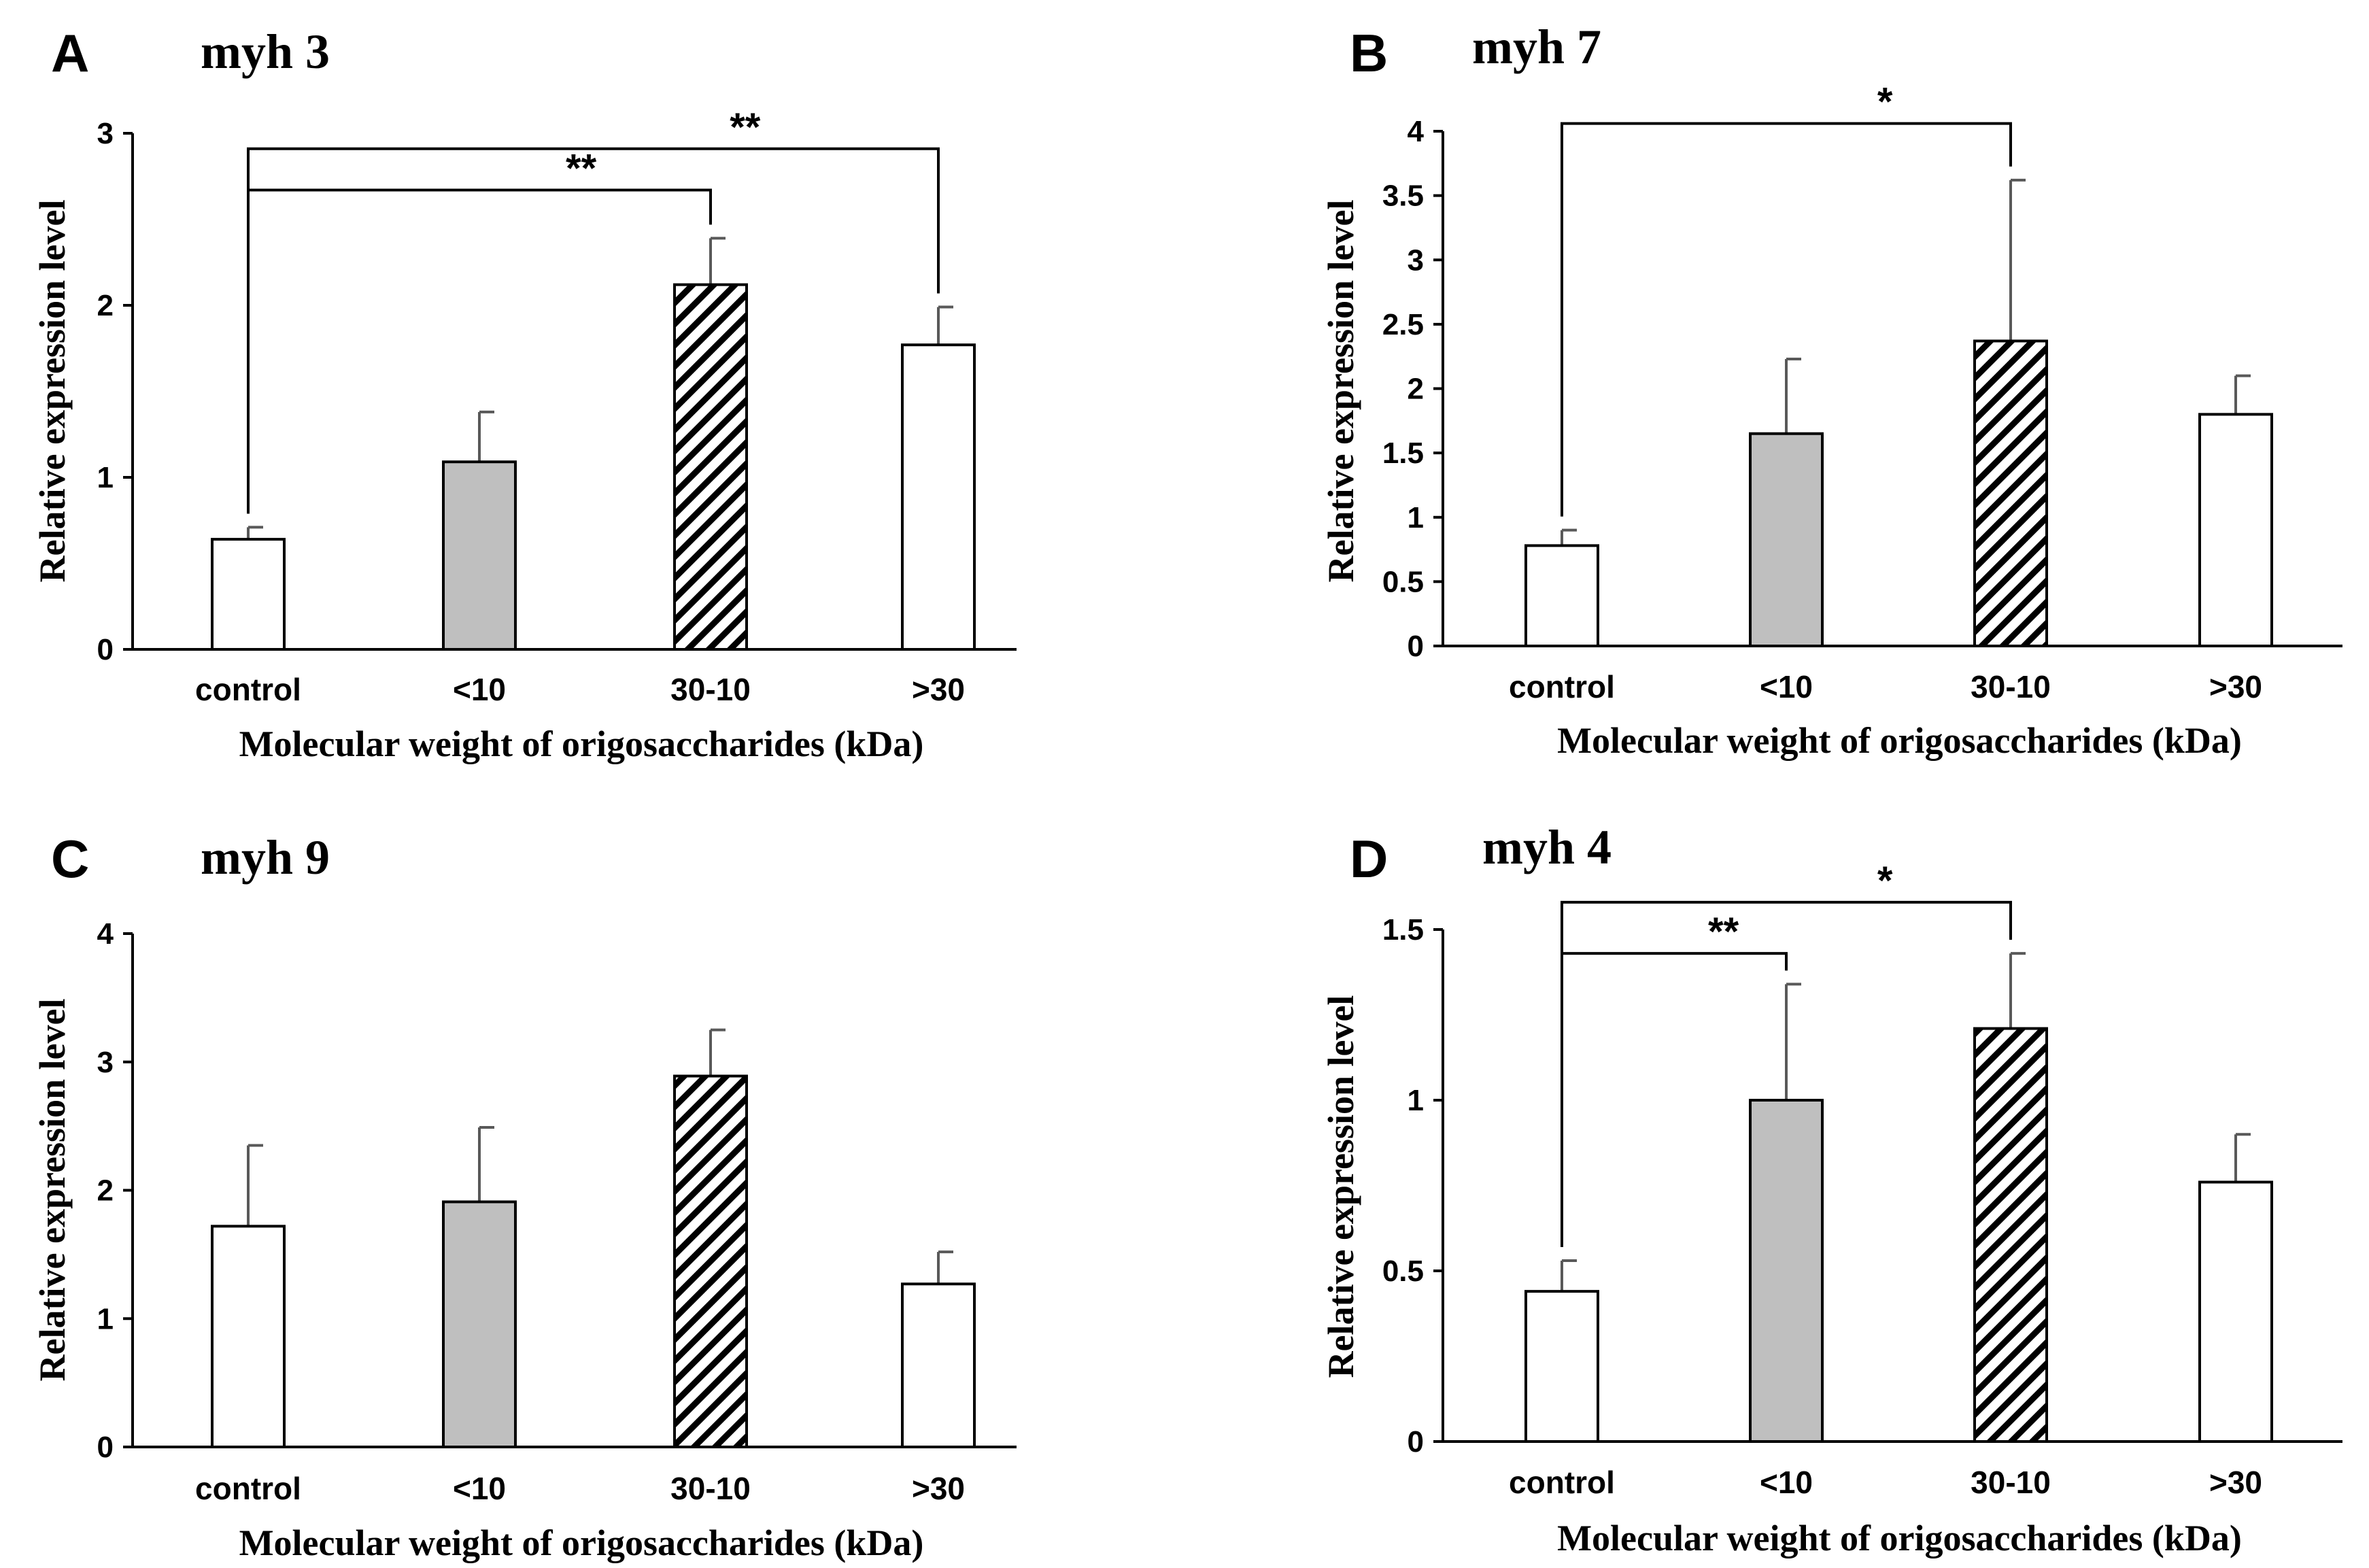  What do you see at coordinates (1369, 859) in the screenshot?
I see `panel-letter: D` at bounding box center [1369, 859].